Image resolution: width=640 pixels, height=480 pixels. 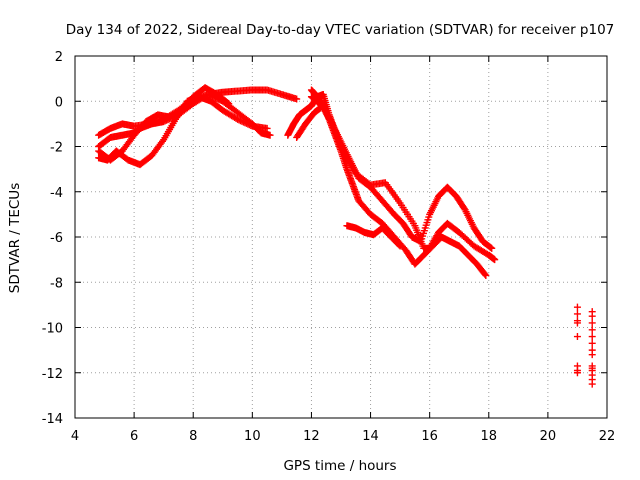 I want to click on x-axis-label: GPS time / hours, so click(x=339, y=466).